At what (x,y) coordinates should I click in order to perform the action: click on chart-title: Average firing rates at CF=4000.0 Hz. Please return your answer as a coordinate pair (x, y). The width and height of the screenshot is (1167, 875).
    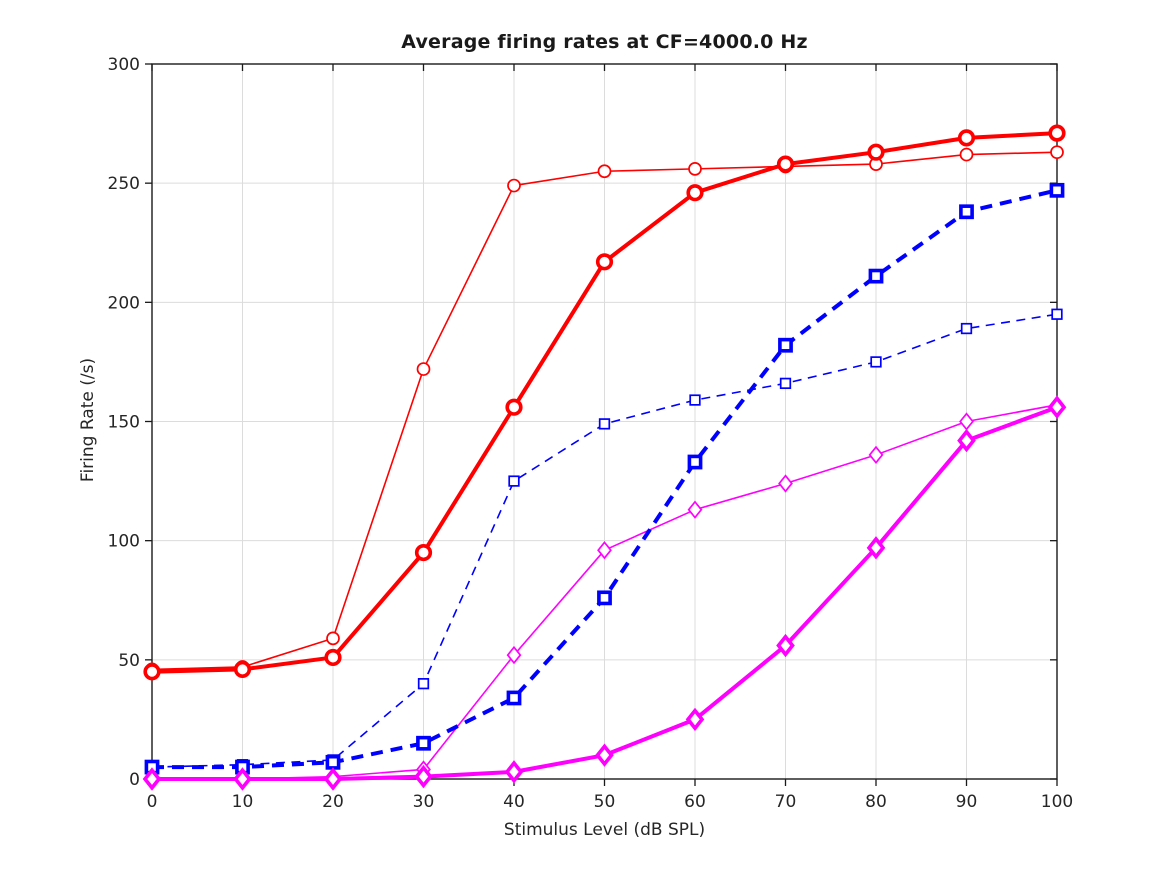
    Looking at the image, I should click on (604, 42).